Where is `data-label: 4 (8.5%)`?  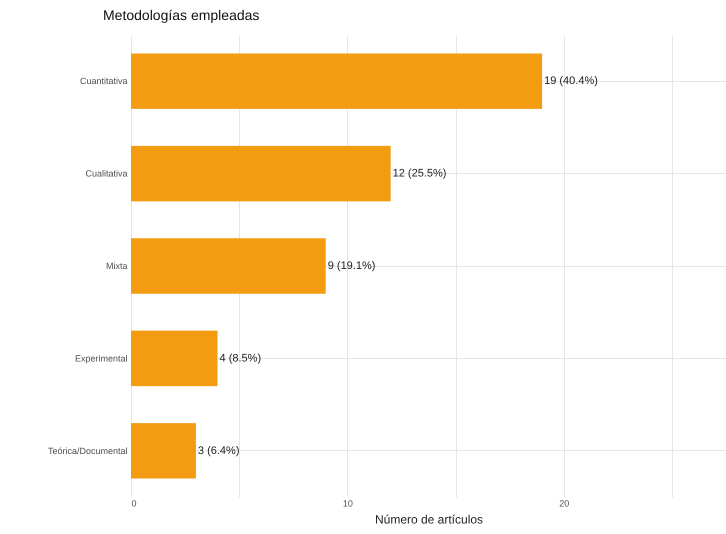 data-label: 4 (8.5%) is located at coordinates (241, 358).